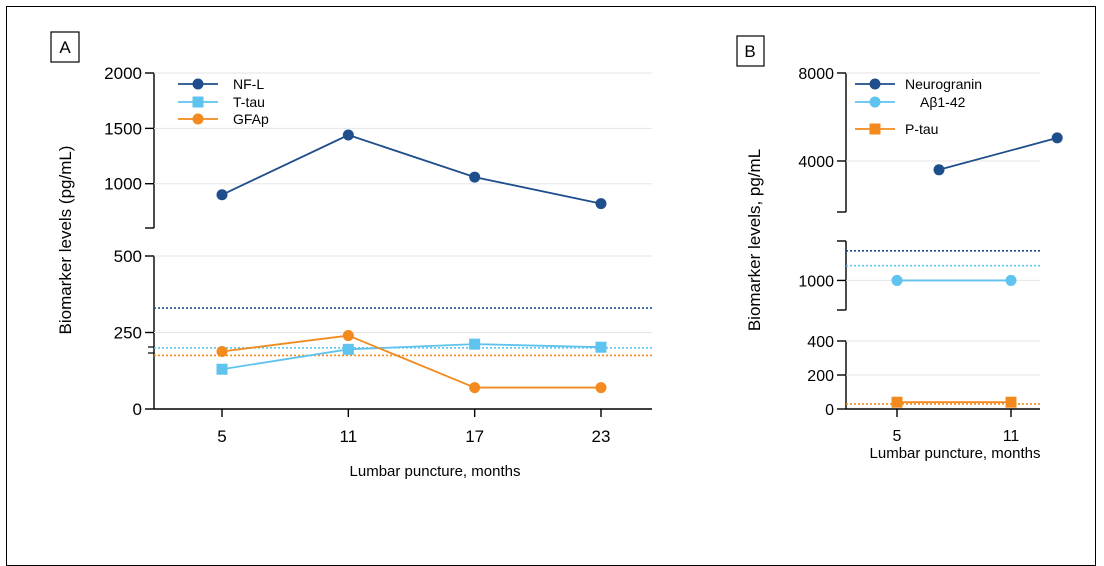  What do you see at coordinates (816, 74) in the screenshot?
I see `panel-b-upper-y-tick-label: 8000` at bounding box center [816, 74].